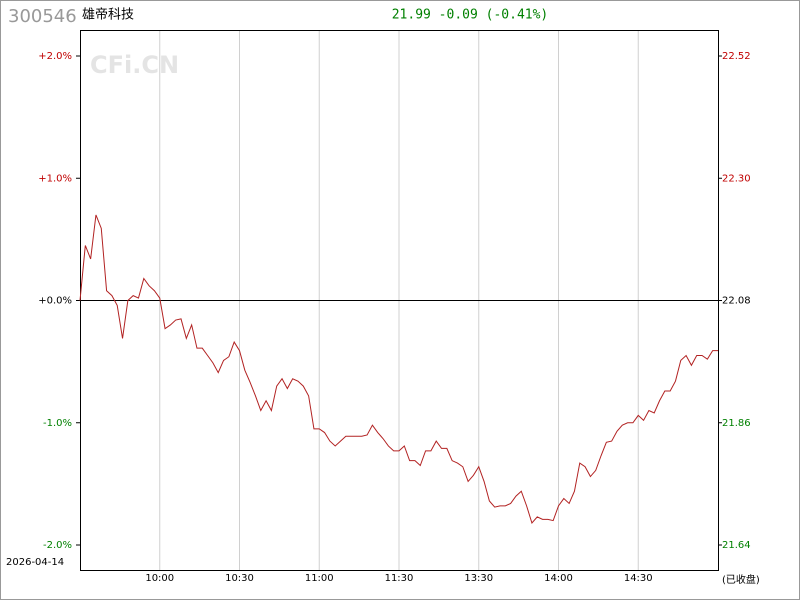 The width and height of the screenshot is (800, 600). What do you see at coordinates (736, 545) in the screenshot?
I see `y2-tick-label: 21.64` at bounding box center [736, 545].